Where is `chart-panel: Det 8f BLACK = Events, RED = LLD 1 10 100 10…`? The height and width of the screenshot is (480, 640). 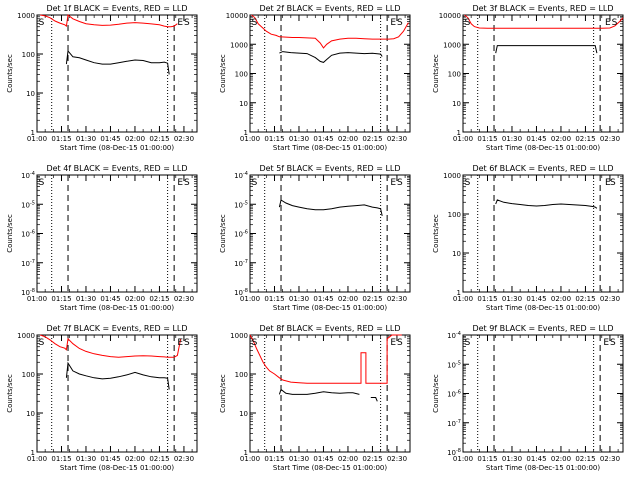
chart-panel: Det 8f BLACK = Events, RED = LLD 1 10 100 10… is located at coordinates (315, 398).